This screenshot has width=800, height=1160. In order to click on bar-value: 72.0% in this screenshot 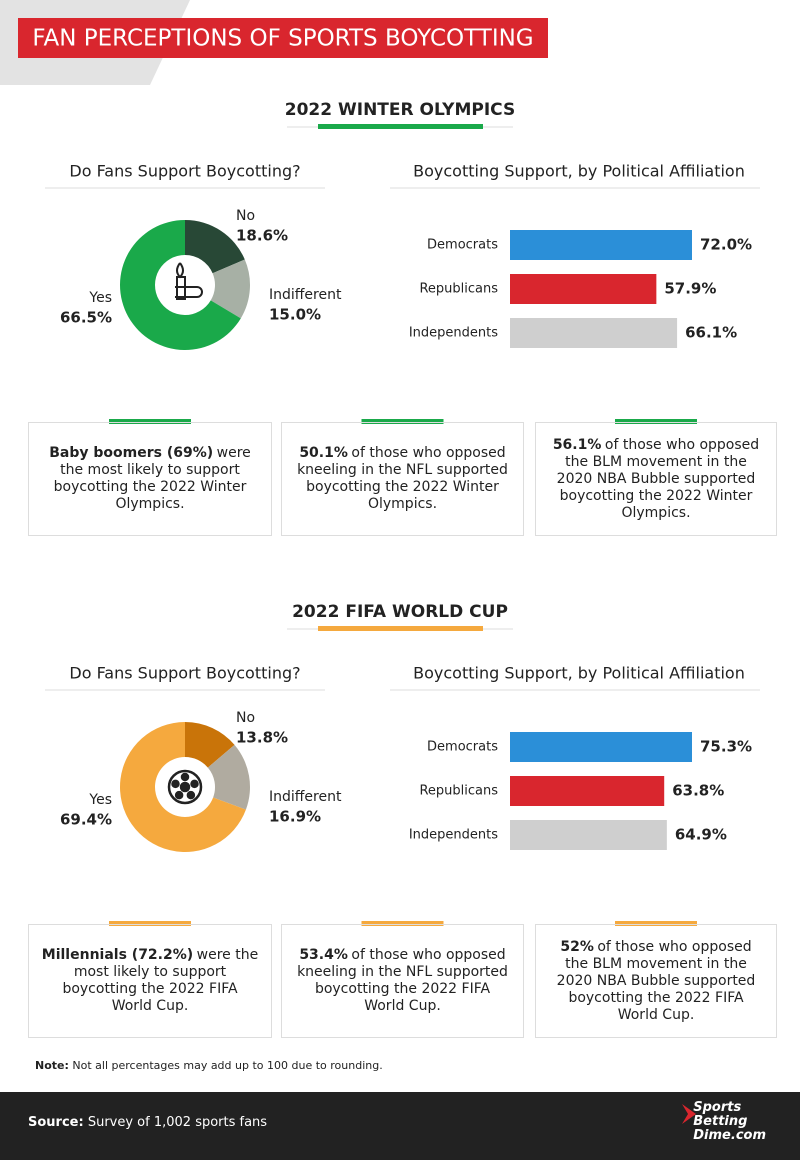, I will do `click(726, 245)`.